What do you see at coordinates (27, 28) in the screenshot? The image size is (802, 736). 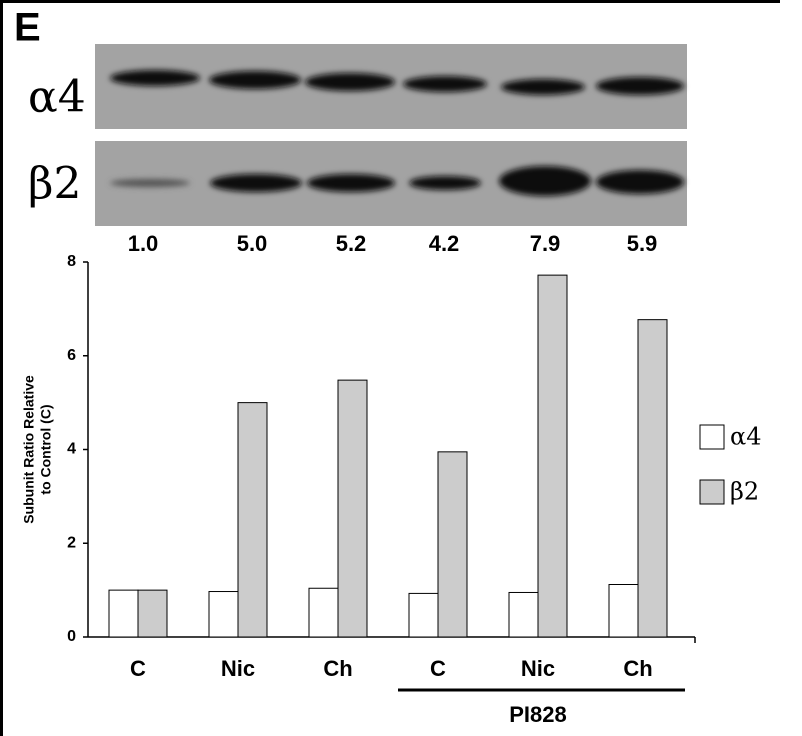 I see `panel-label: E` at bounding box center [27, 28].